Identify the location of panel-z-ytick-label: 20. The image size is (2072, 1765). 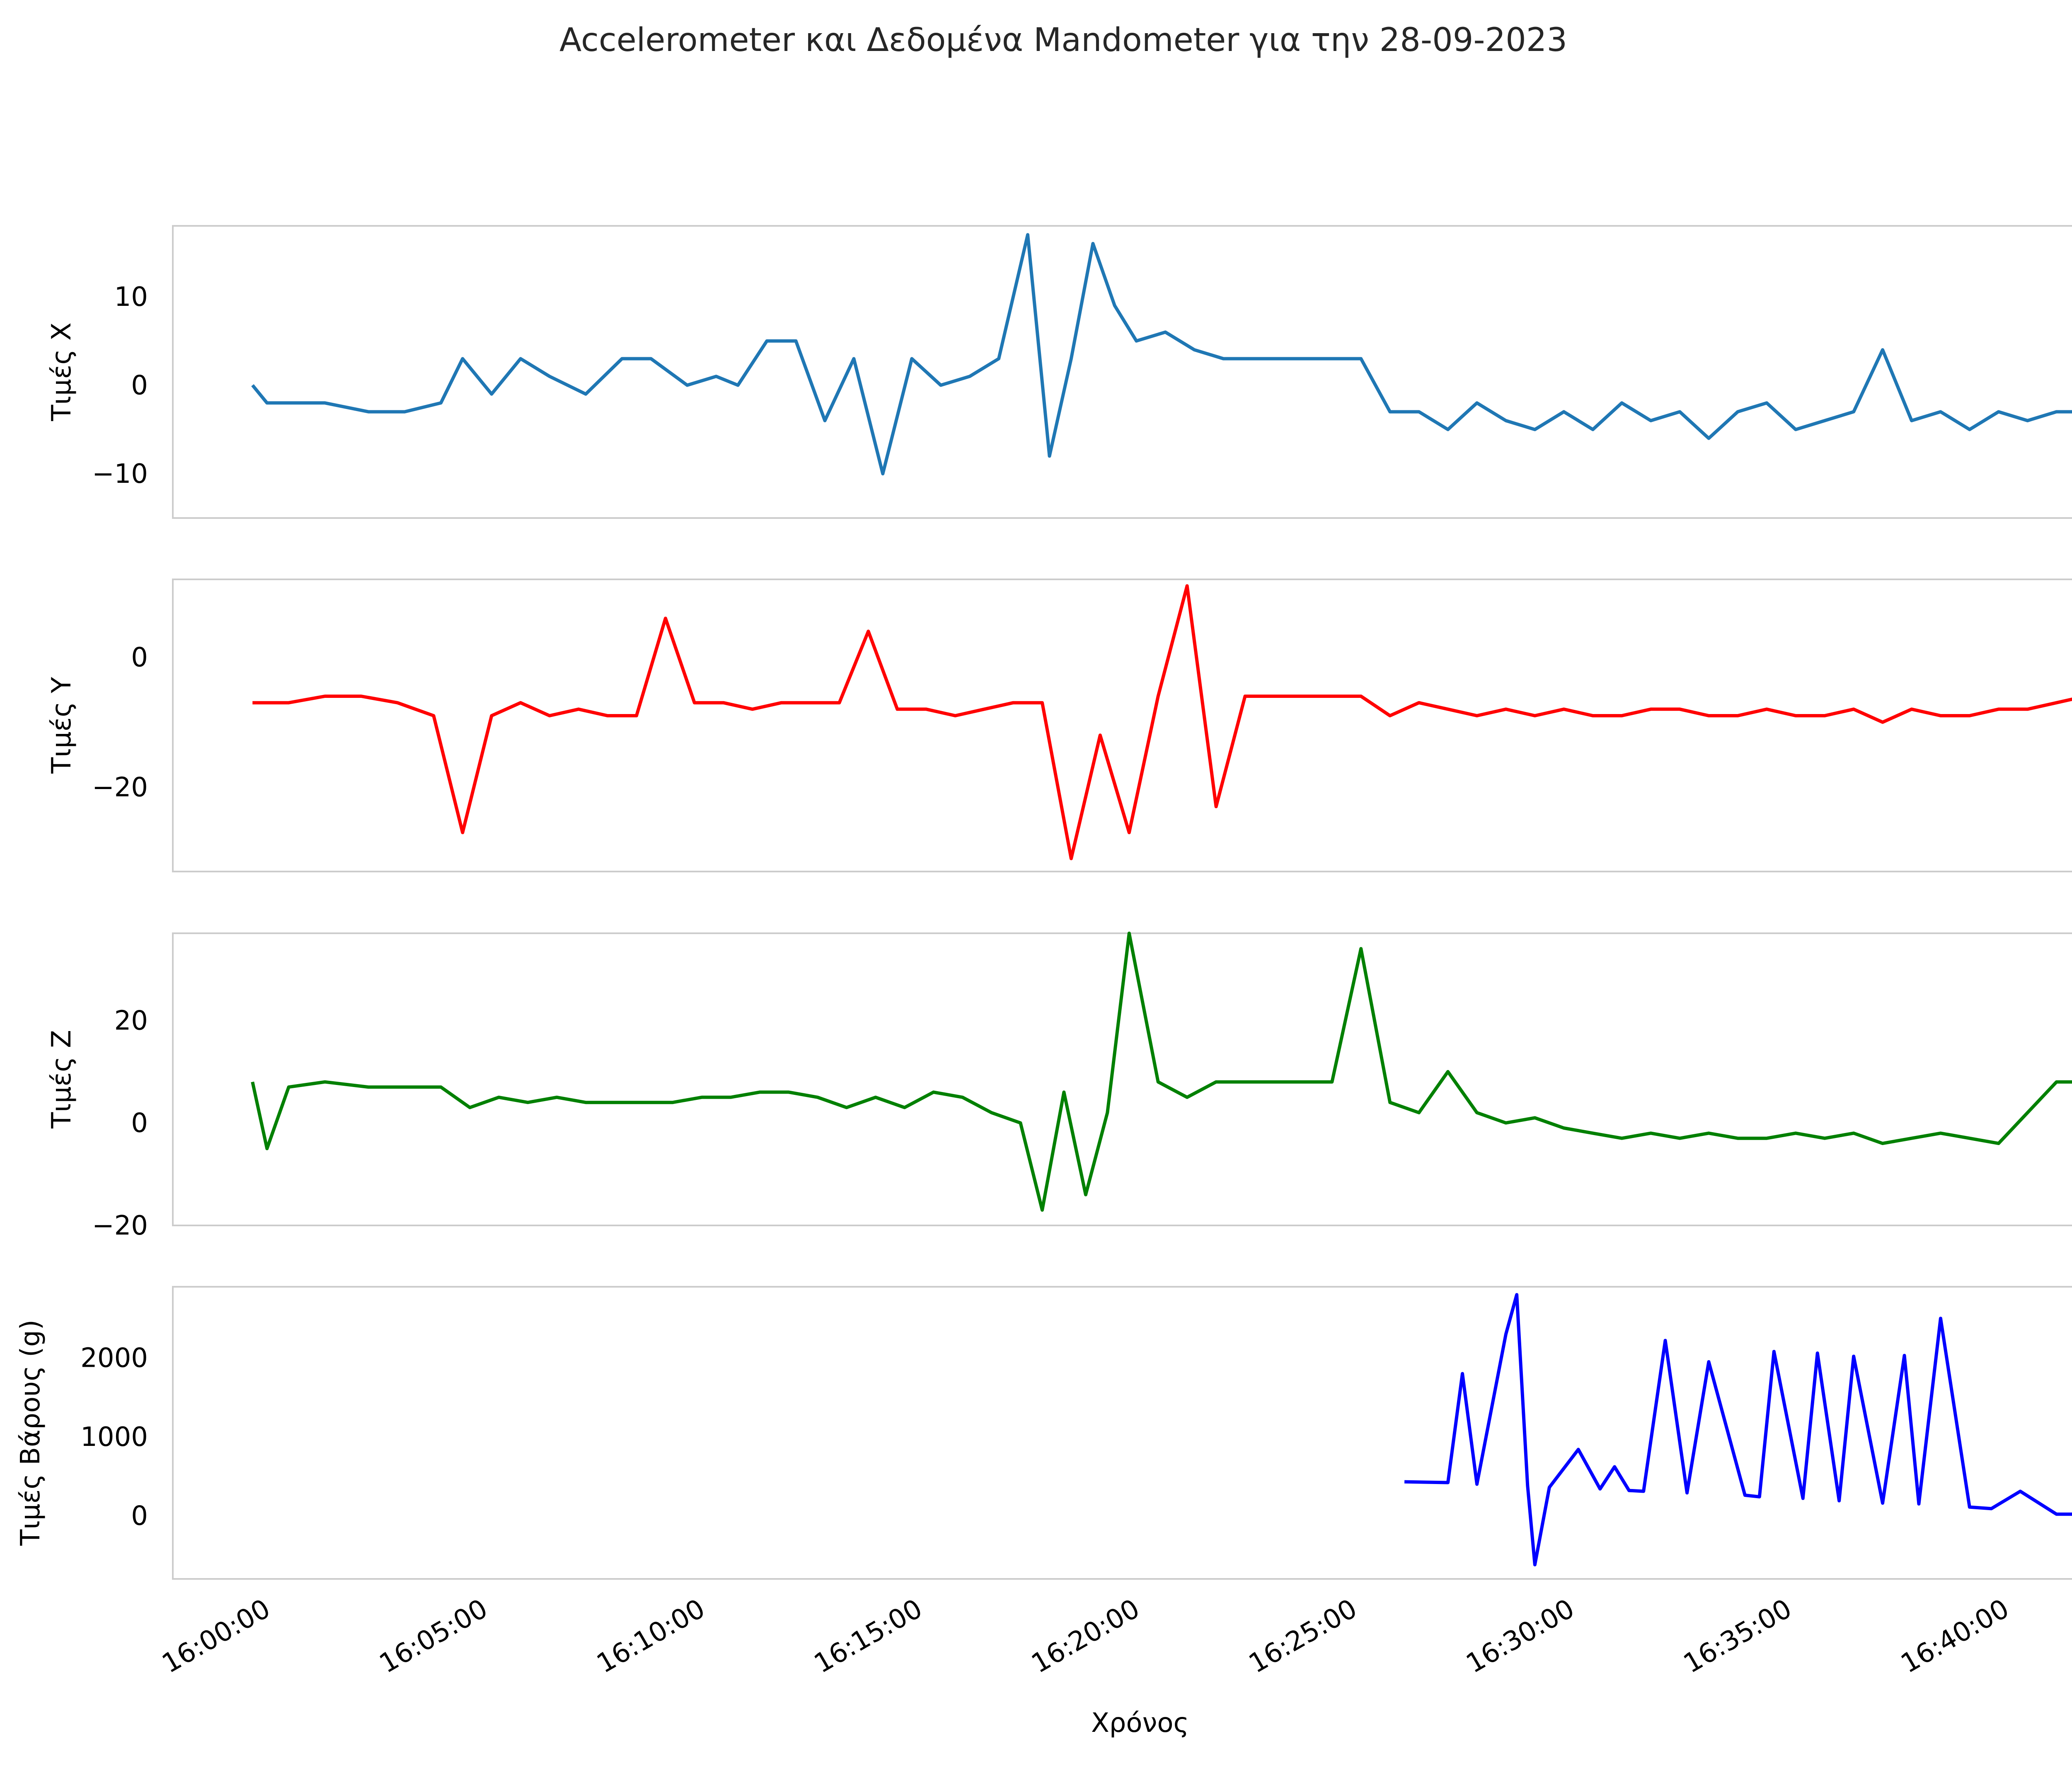
(131, 1021).